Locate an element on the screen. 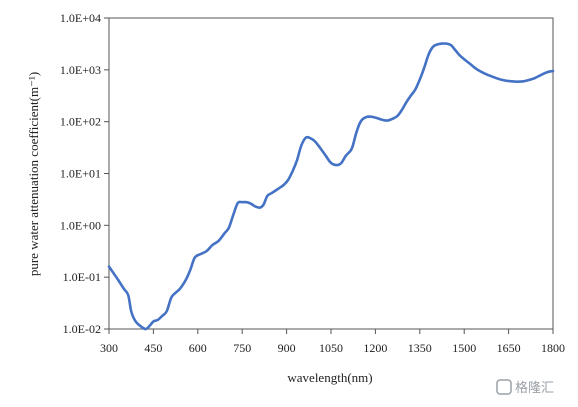 The height and width of the screenshot is (407, 578). watermark: 格隆汇 is located at coordinates (525, 387).